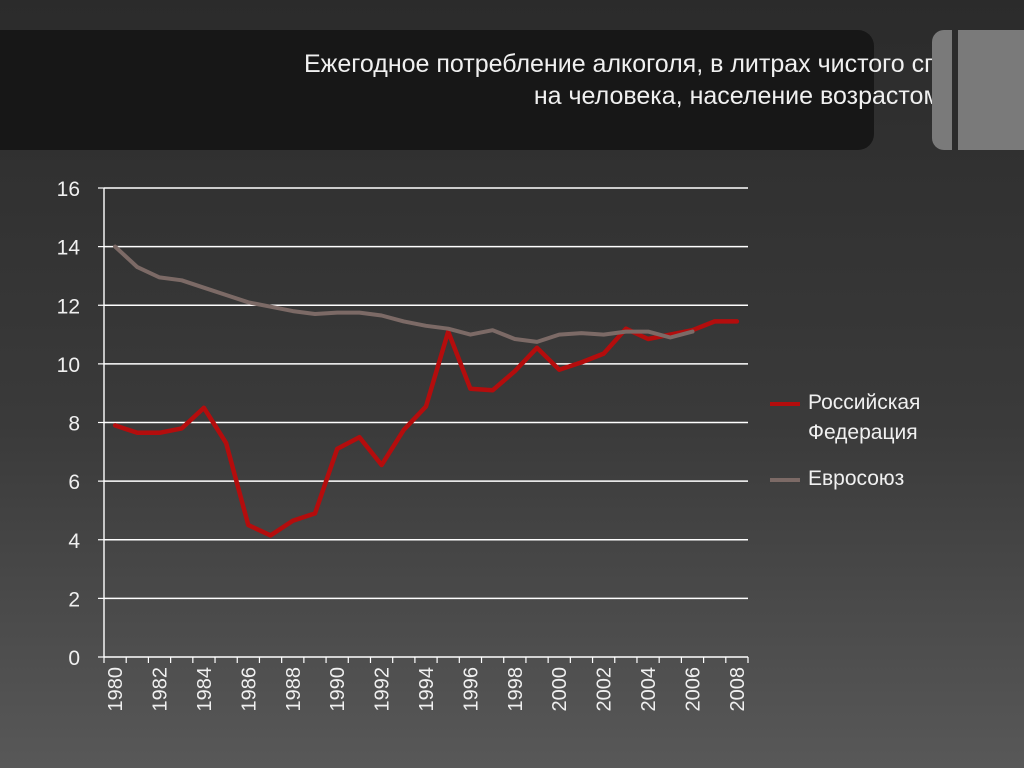 This screenshot has width=1024, height=768. I want to click on data-point-russia-1991, so click(359, 437).